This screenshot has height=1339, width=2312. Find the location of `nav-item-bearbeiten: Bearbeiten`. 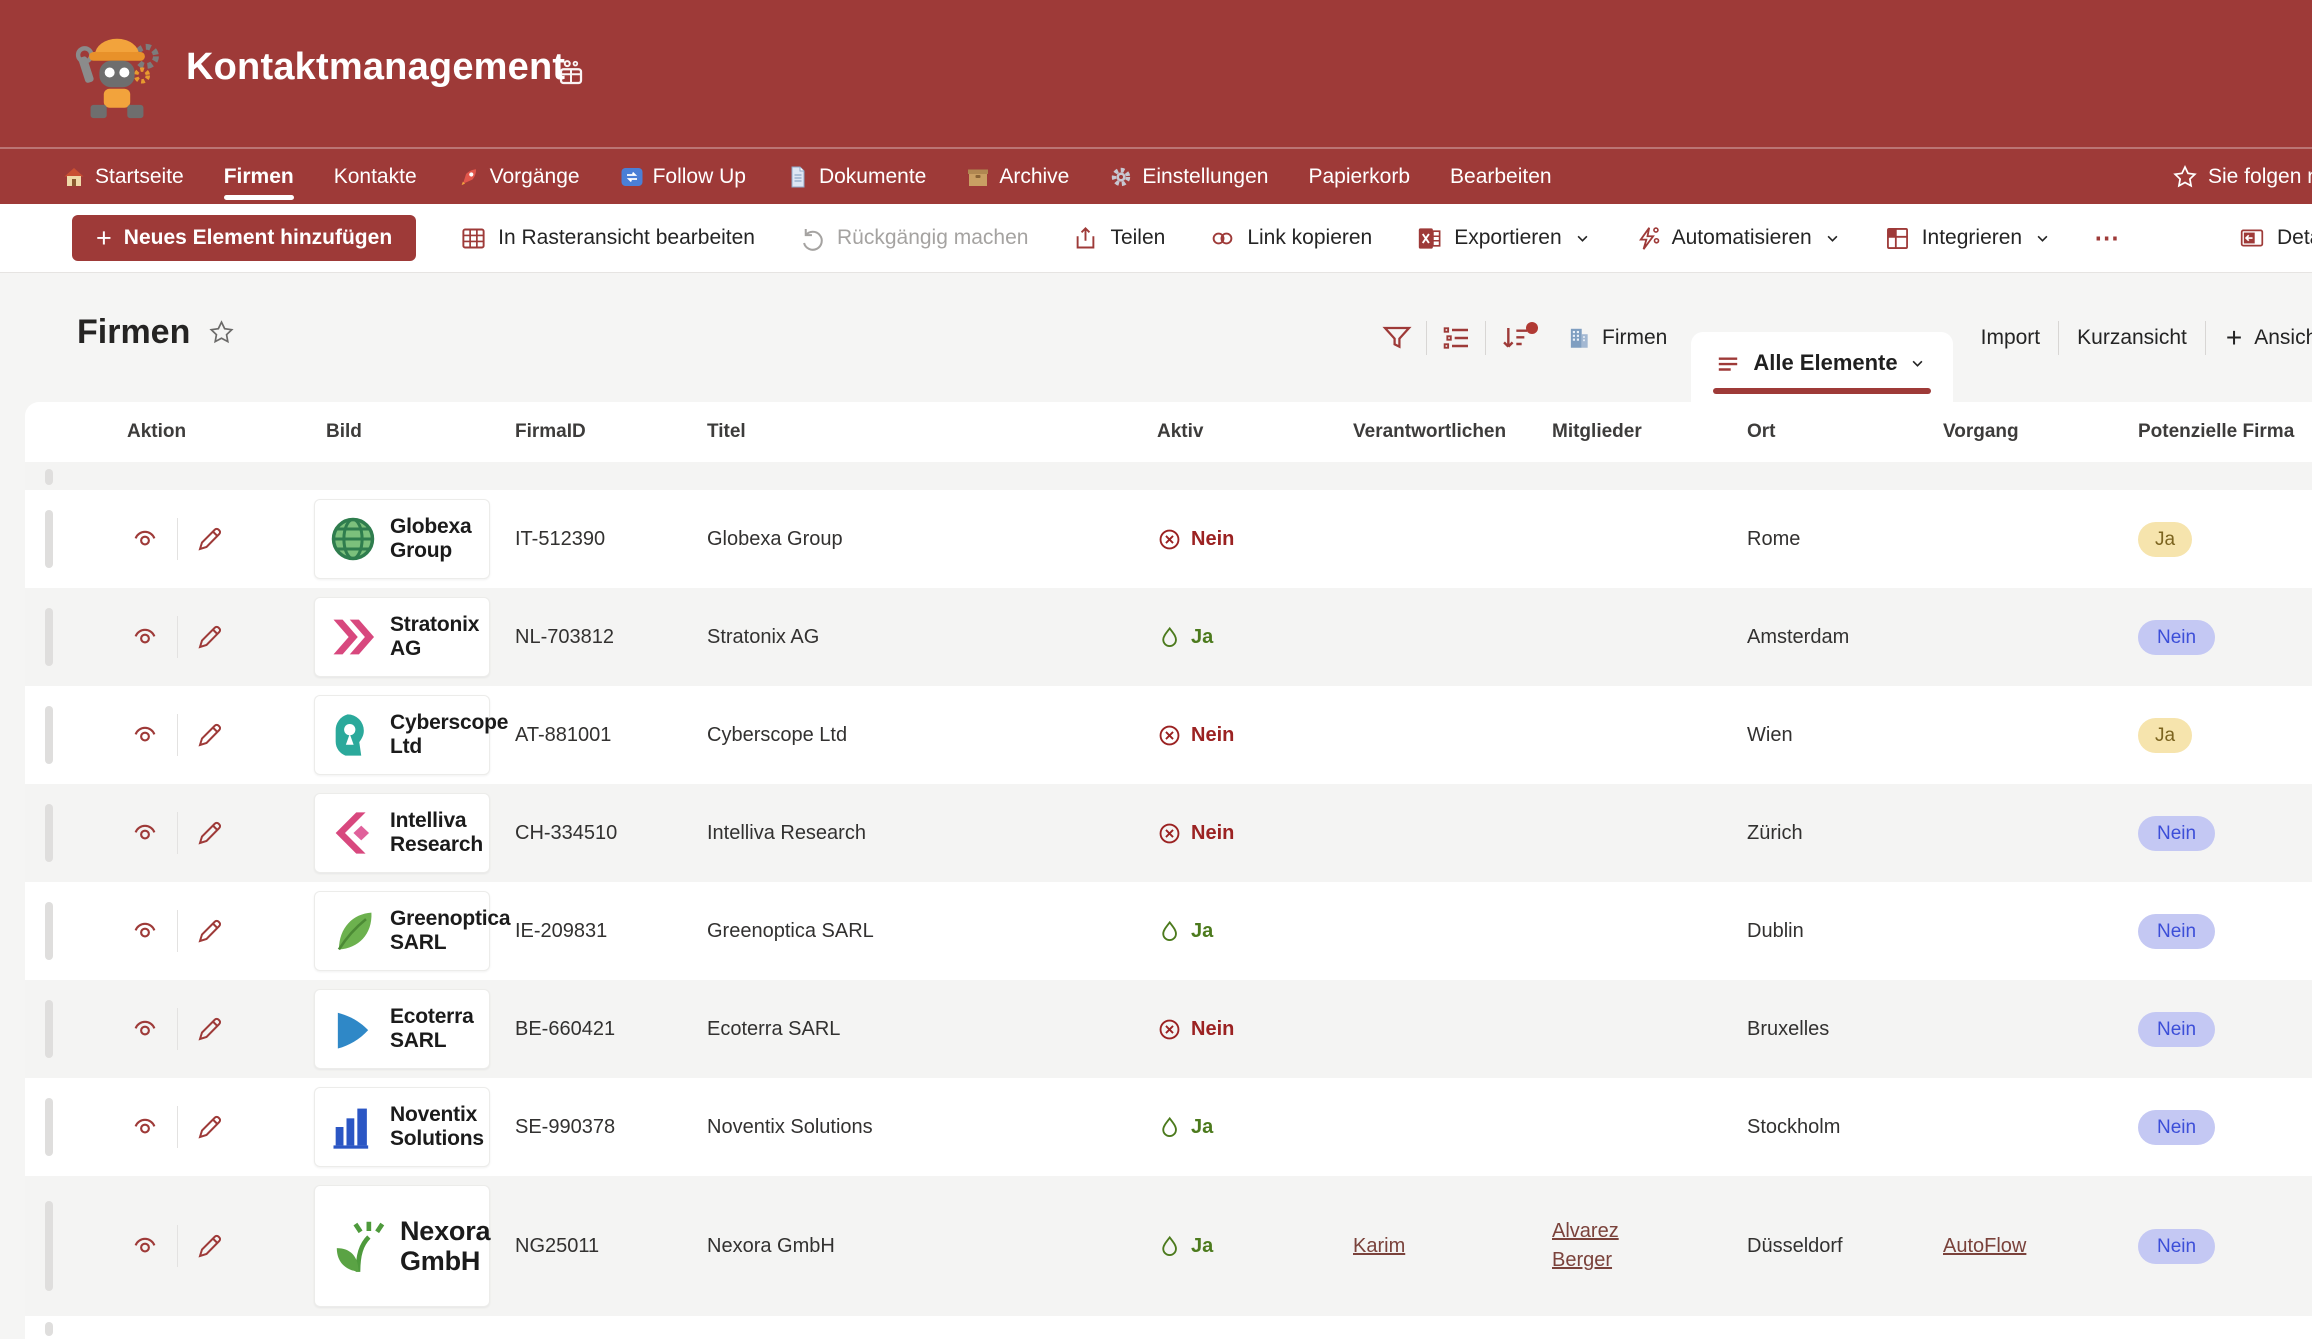

nav-item-bearbeiten: Bearbeiten is located at coordinates (1501, 176).